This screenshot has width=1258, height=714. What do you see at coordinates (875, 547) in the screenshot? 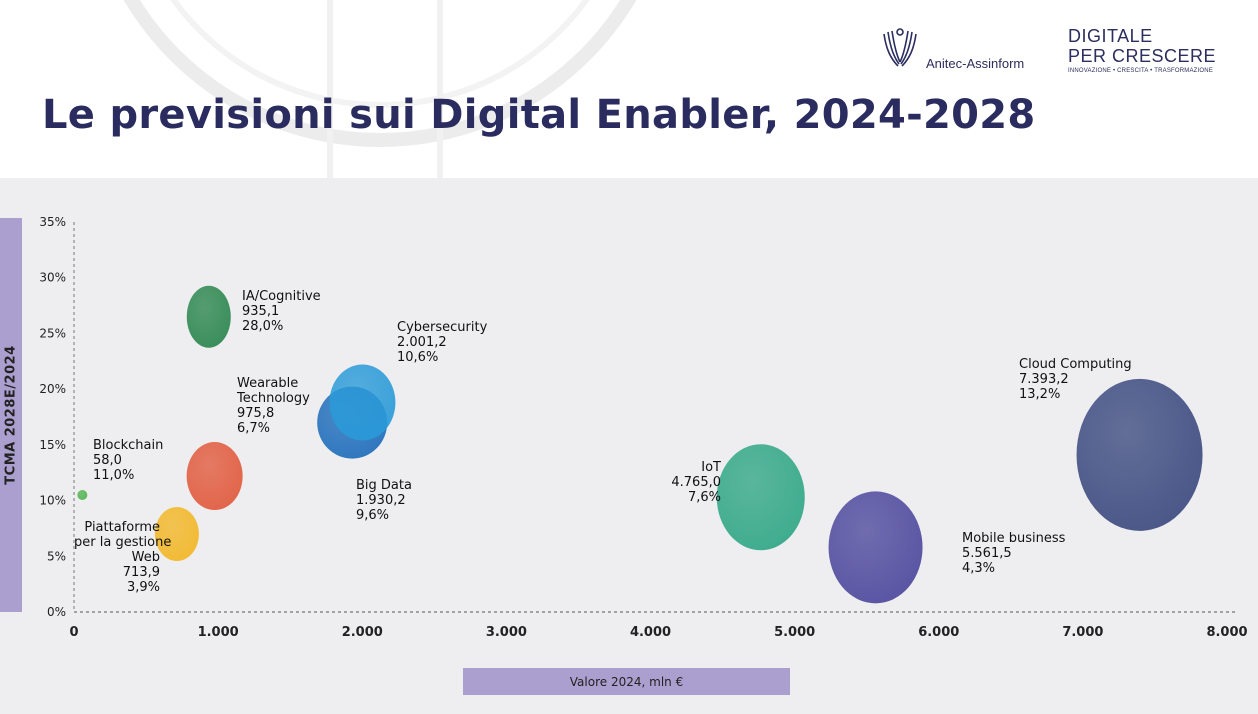
I see `bubble-mobile-business` at bounding box center [875, 547].